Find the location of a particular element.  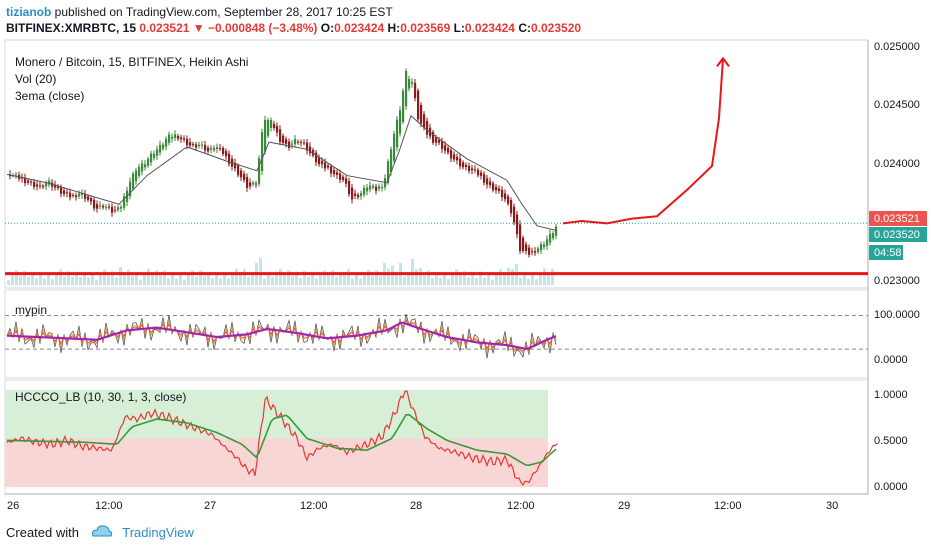

hccco-tick: 0.5000 is located at coordinates (891, 441).